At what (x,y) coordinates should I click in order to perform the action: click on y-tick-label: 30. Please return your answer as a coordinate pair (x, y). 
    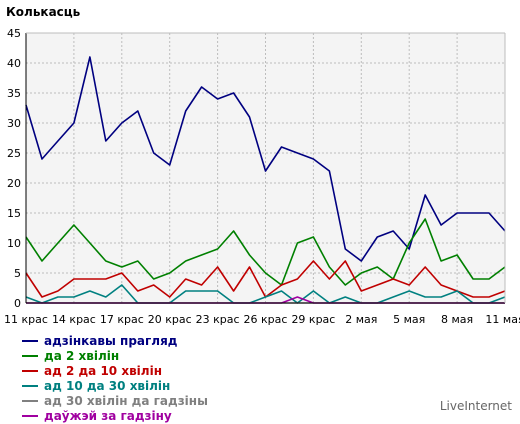
    Looking at the image, I should click on (14, 123).